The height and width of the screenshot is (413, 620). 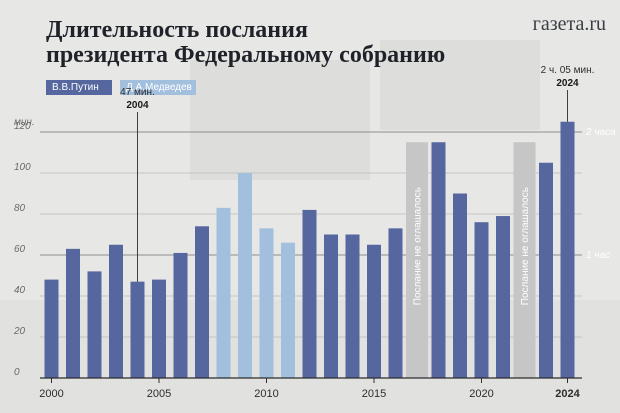 I want to click on title-line-2: президента Федеральному собранию, so click(x=246, y=55).